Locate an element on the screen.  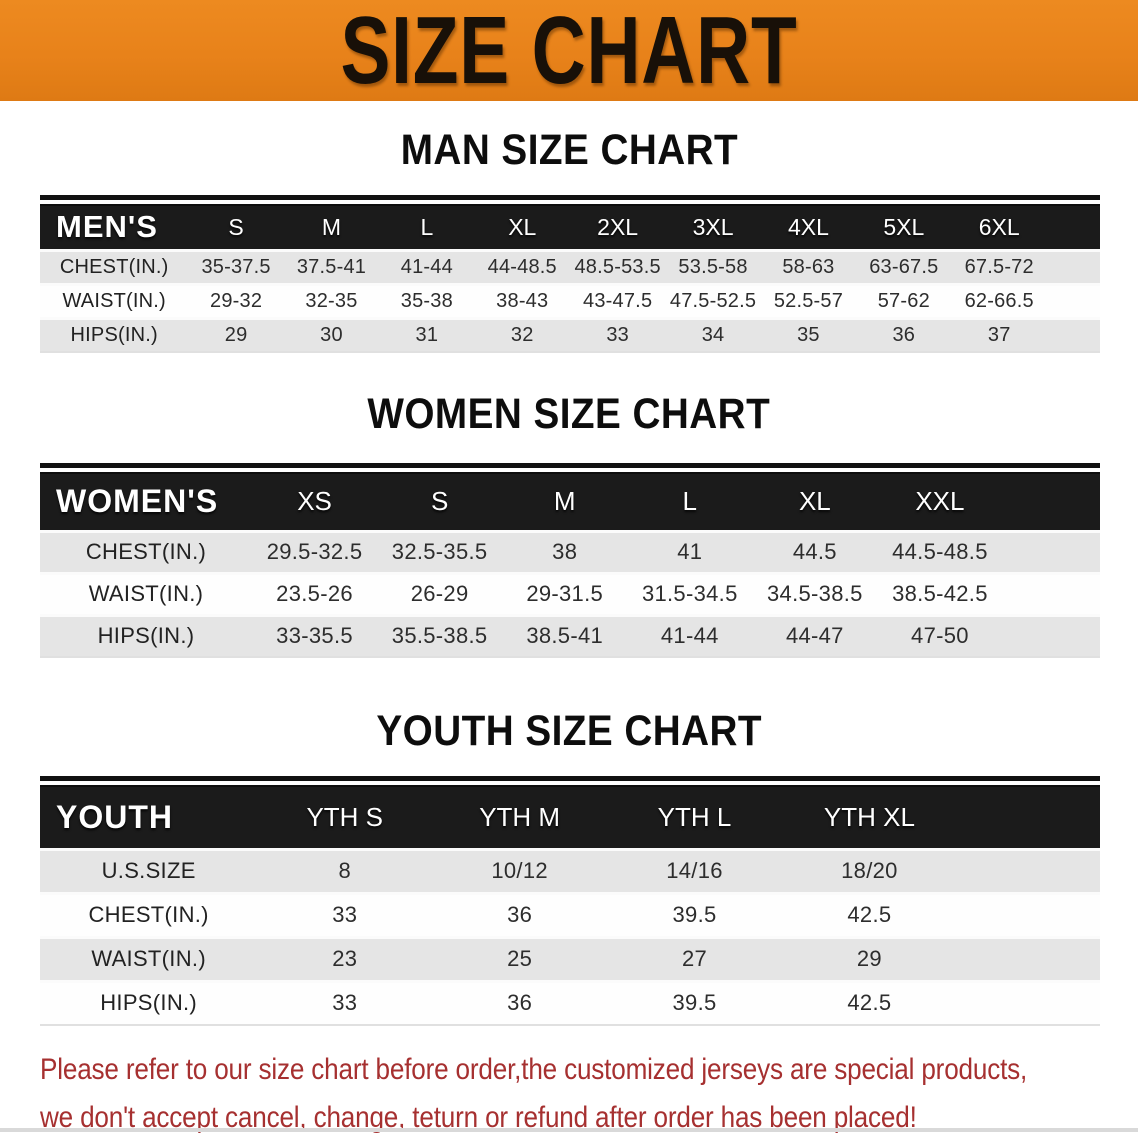
men-section-heading: MAN SIZE CHART is located at coordinates (569, 150).